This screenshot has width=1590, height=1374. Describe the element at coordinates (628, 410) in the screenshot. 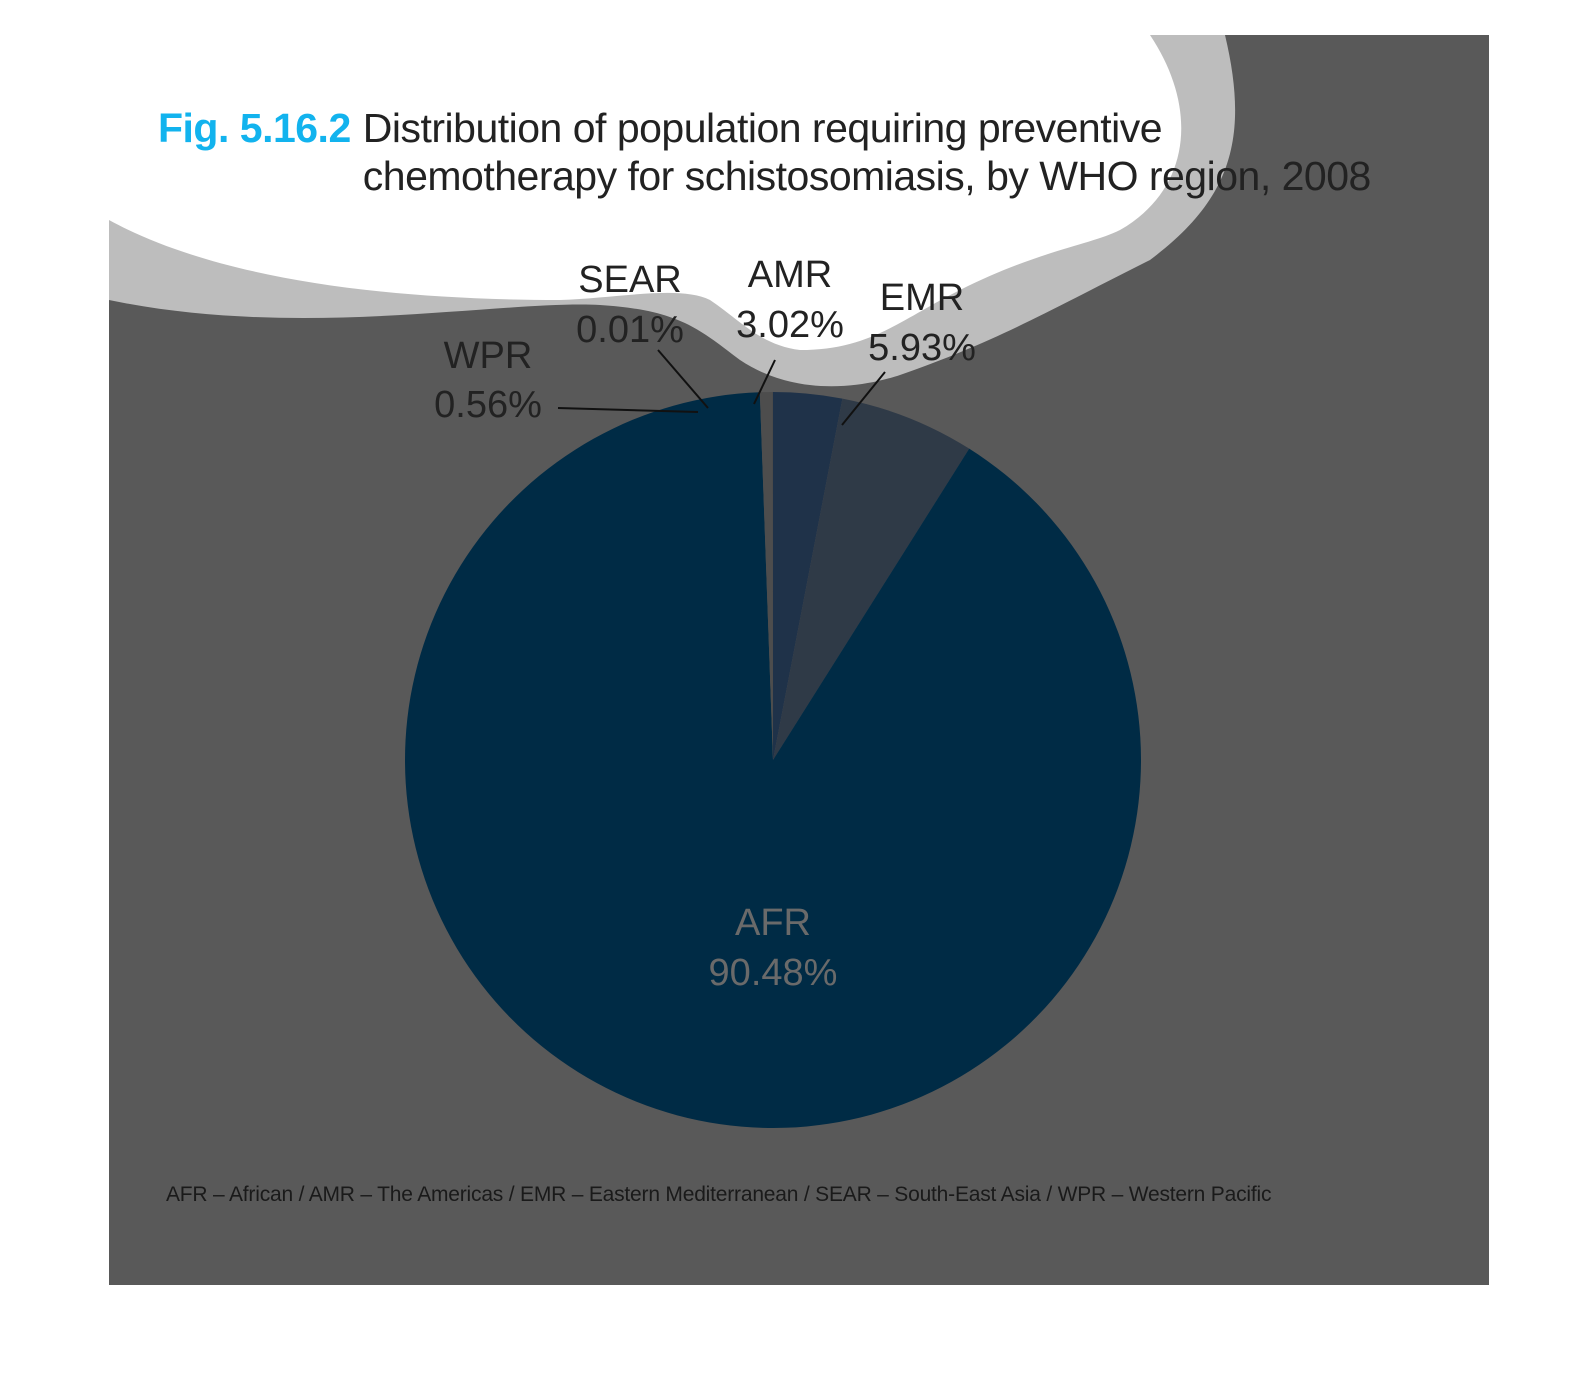

I see `leader-line-wpr` at that location.